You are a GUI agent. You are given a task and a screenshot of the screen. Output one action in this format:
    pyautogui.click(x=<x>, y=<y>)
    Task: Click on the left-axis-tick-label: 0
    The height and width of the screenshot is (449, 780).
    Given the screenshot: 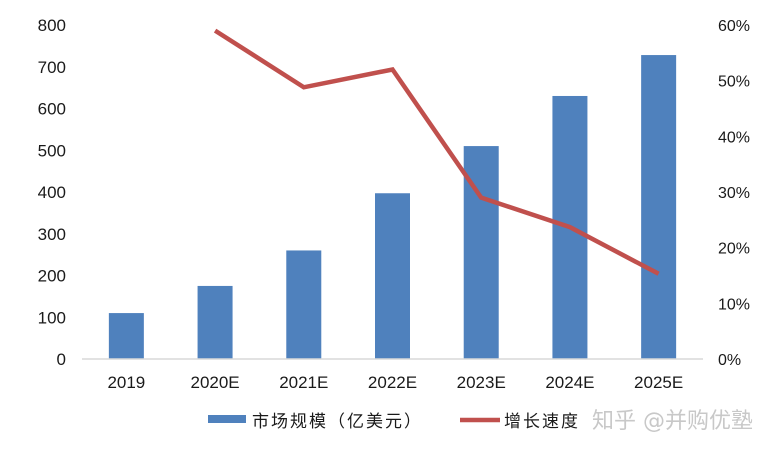 What is the action you would take?
    pyautogui.click(x=61, y=359)
    